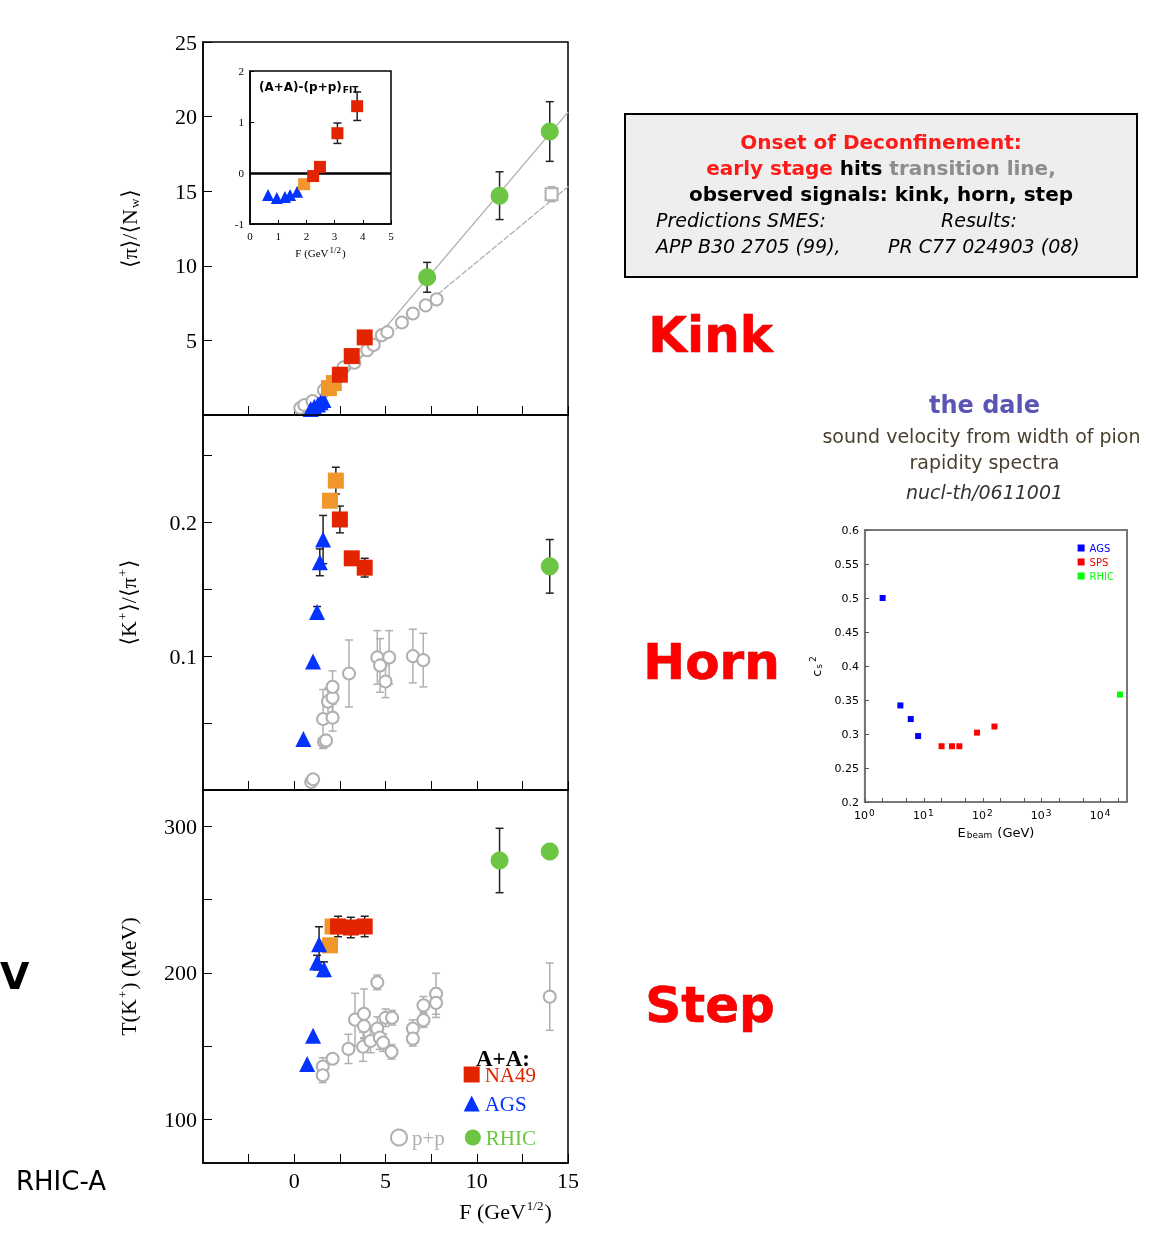 This screenshot has width=1169, height=1235. I want to click on text: hits, so click(861, 168).